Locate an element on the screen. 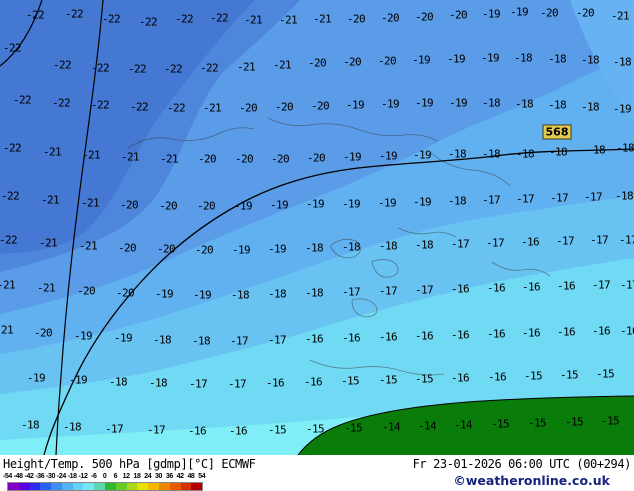 The width and height of the screenshot is (634, 491). legend-tick: 6 is located at coordinates (115, 476).